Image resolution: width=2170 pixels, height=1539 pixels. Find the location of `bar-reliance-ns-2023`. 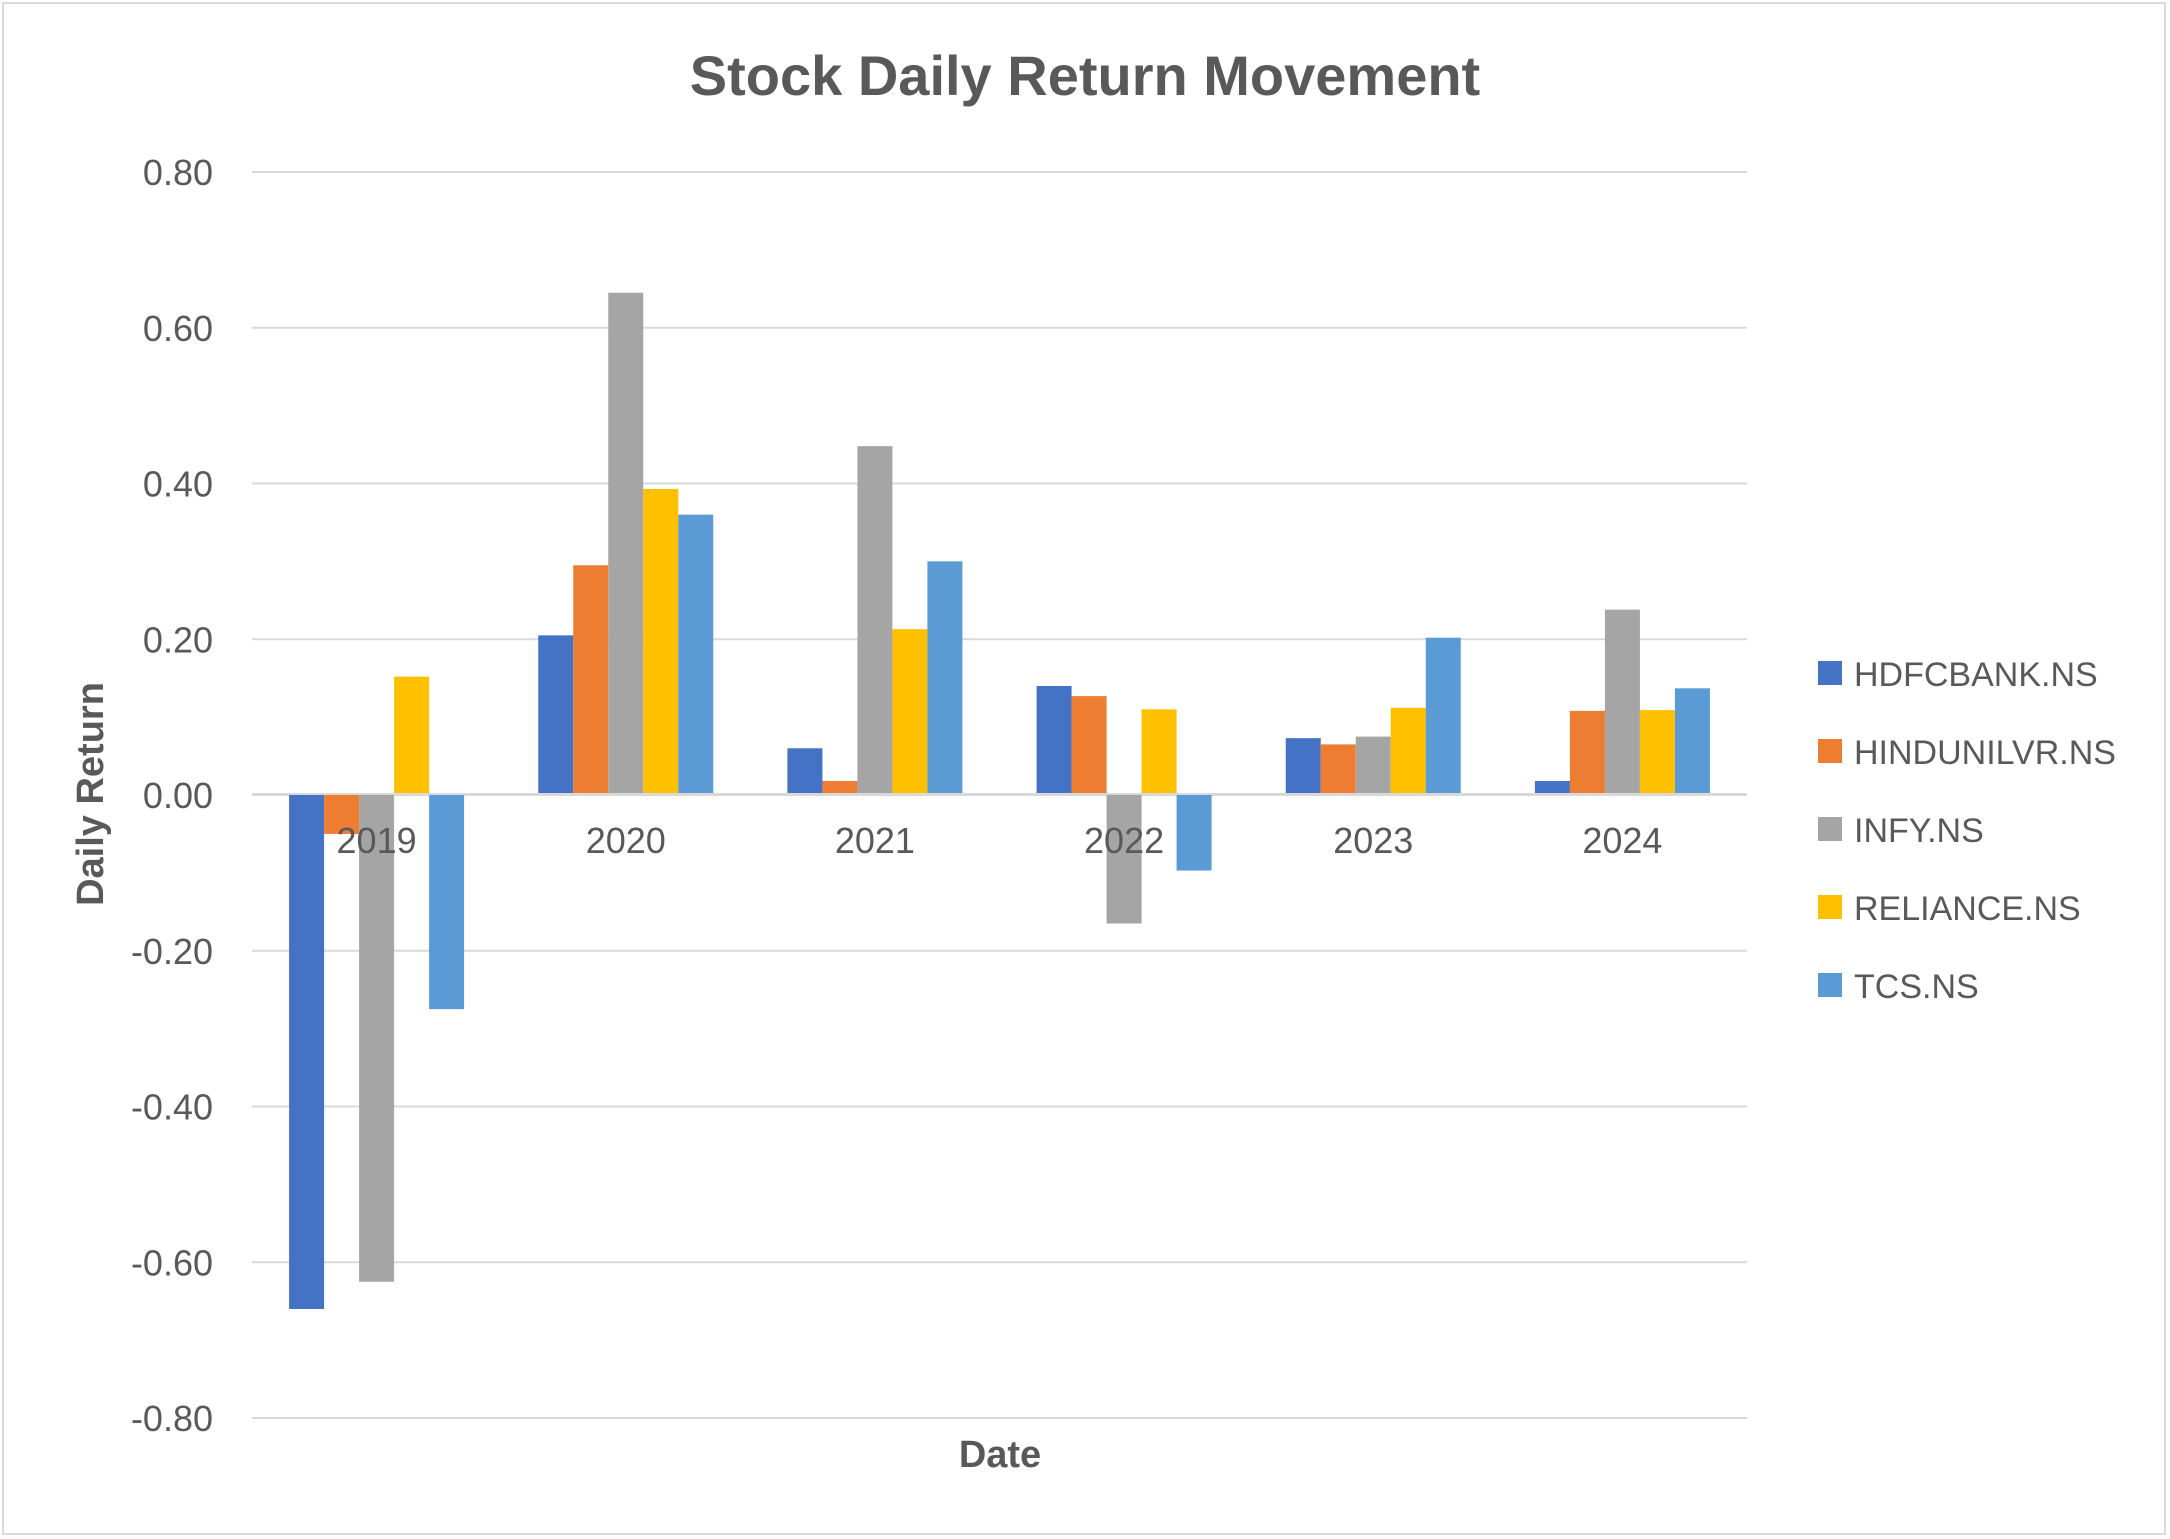

bar-reliance-ns-2023 is located at coordinates (1408, 751).